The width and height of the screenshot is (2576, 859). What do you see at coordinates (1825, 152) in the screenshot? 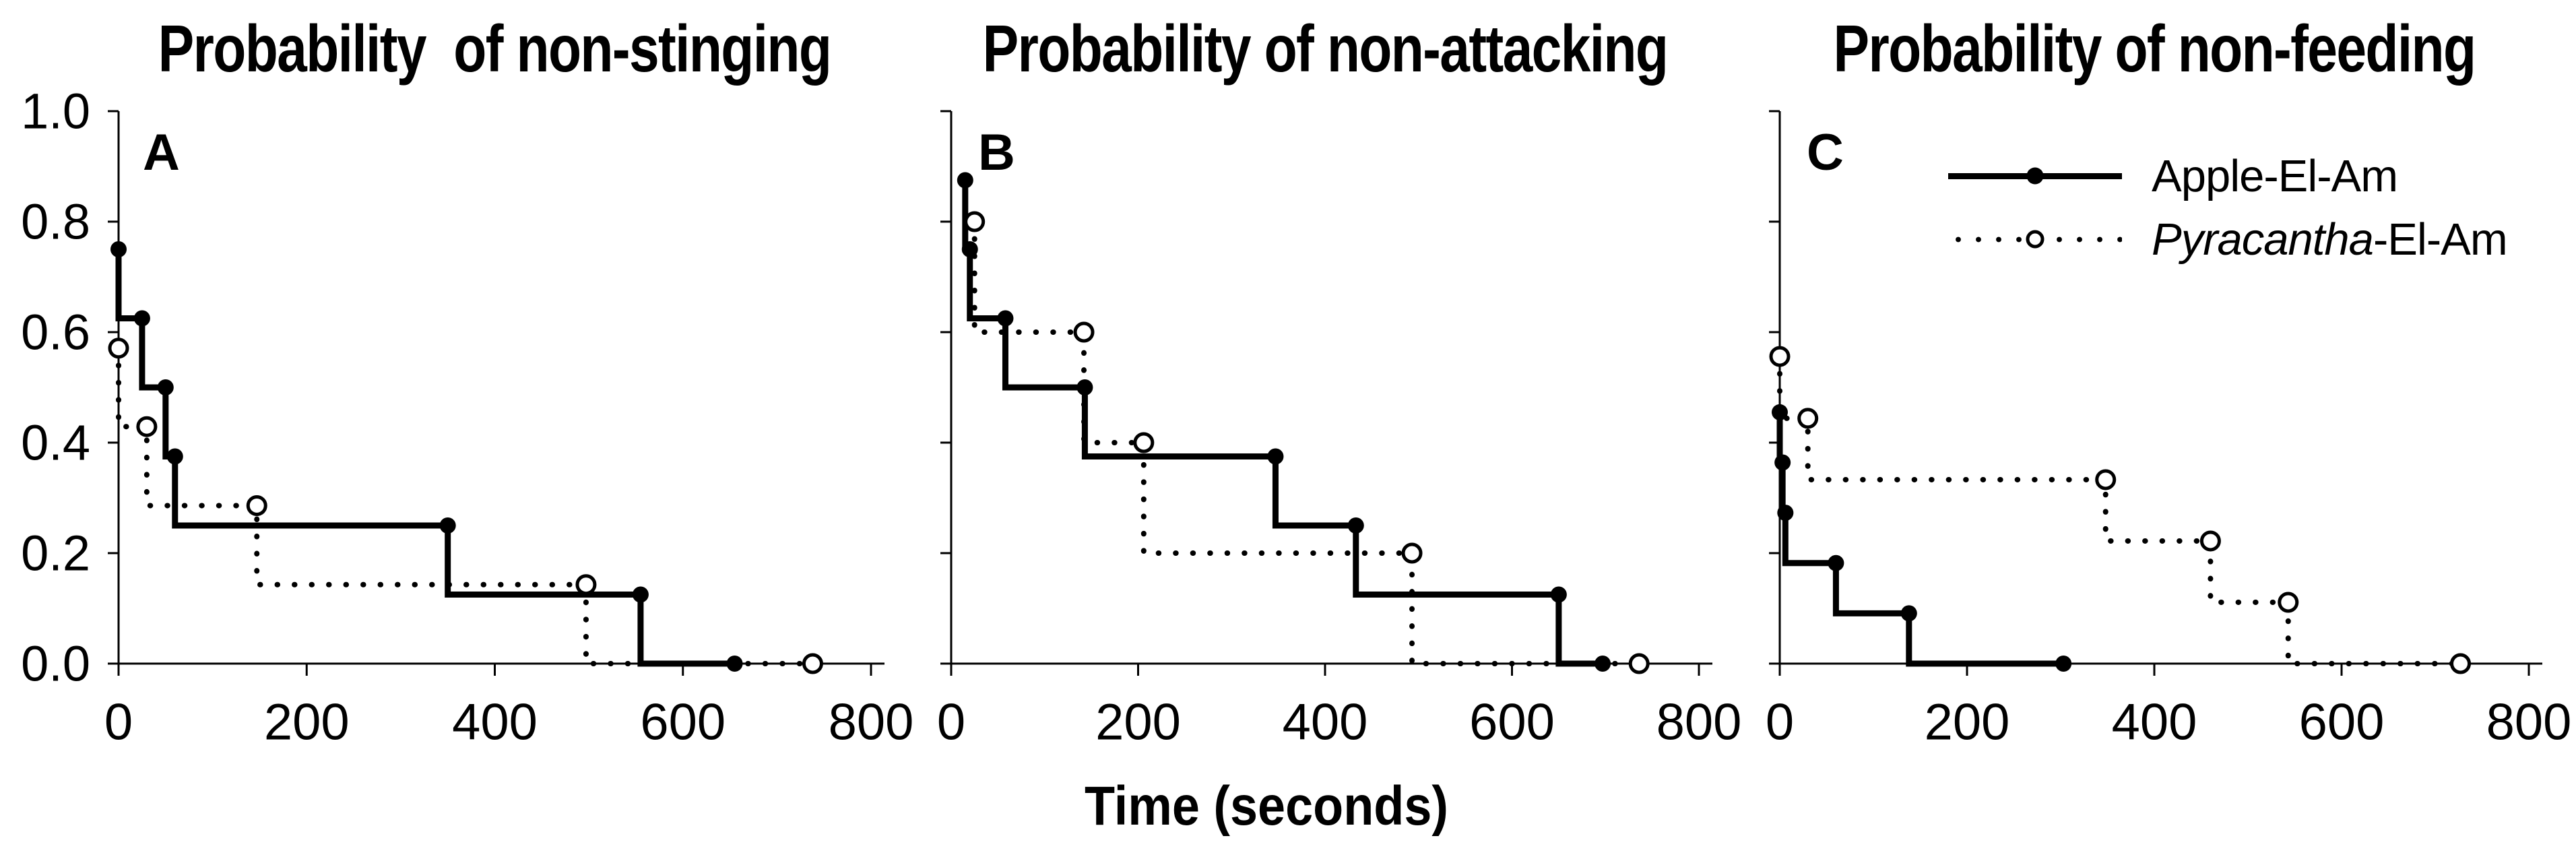
I see `panel-letter: C` at bounding box center [1825, 152].